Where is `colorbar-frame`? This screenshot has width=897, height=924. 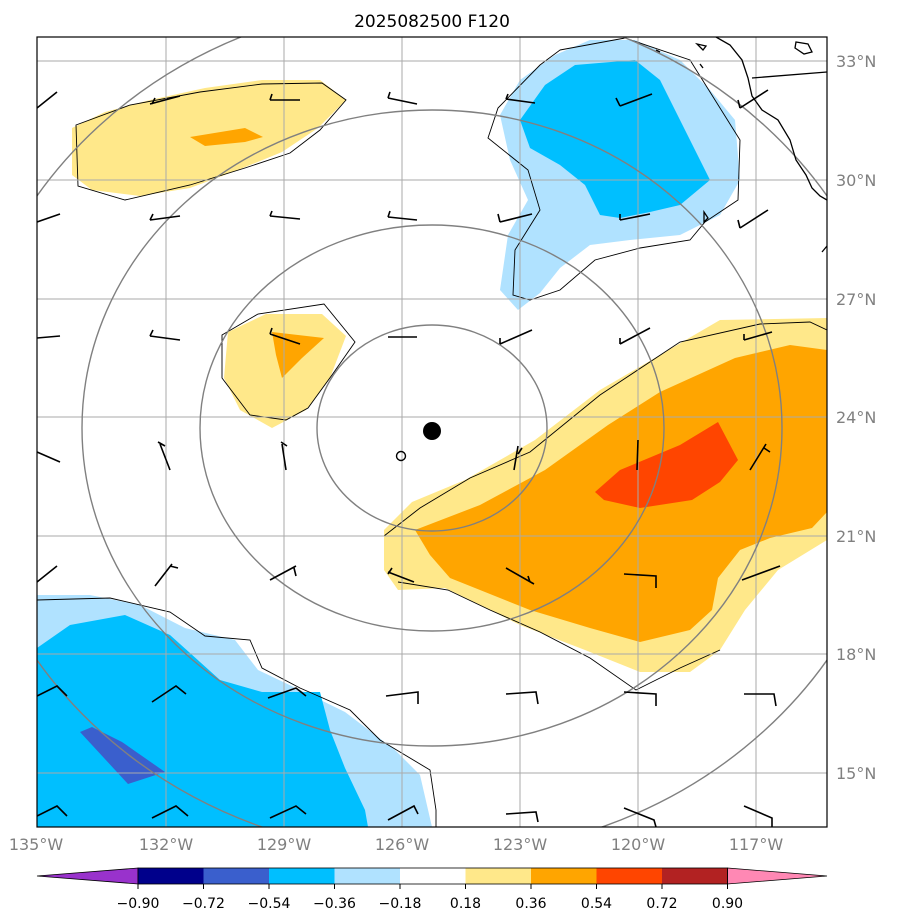
colorbar-frame is located at coordinates (432, 876).